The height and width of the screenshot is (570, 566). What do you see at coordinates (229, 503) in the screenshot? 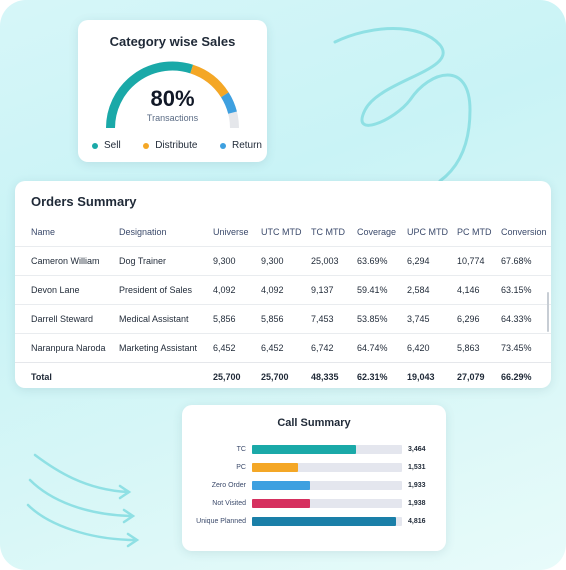
I see `call-label-not-visited: Not Visited` at bounding box center [229, 503].